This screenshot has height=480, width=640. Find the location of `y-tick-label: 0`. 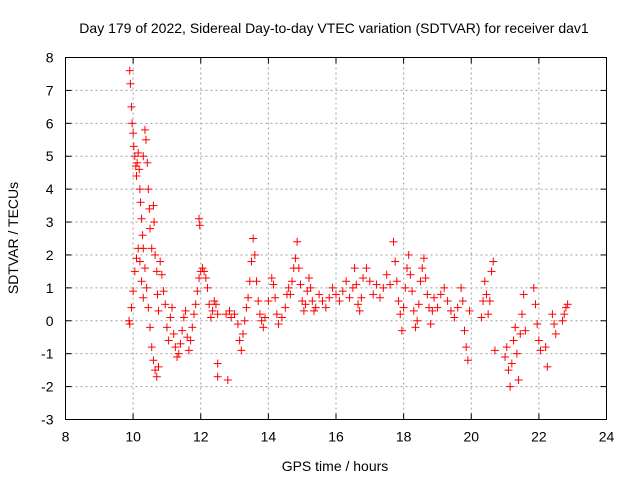

y-tick-label: 0 is located at coordinates (50, 321).